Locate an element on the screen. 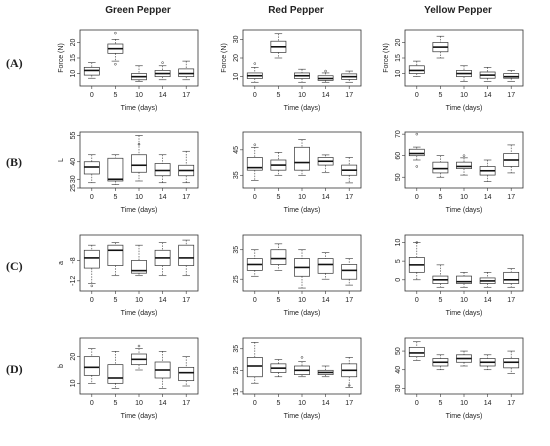 This screenshot has height=446, width=550. panel-1-1: 35 45 0 5 10 14 17 Time (days) is located at coordinates (297, 172).